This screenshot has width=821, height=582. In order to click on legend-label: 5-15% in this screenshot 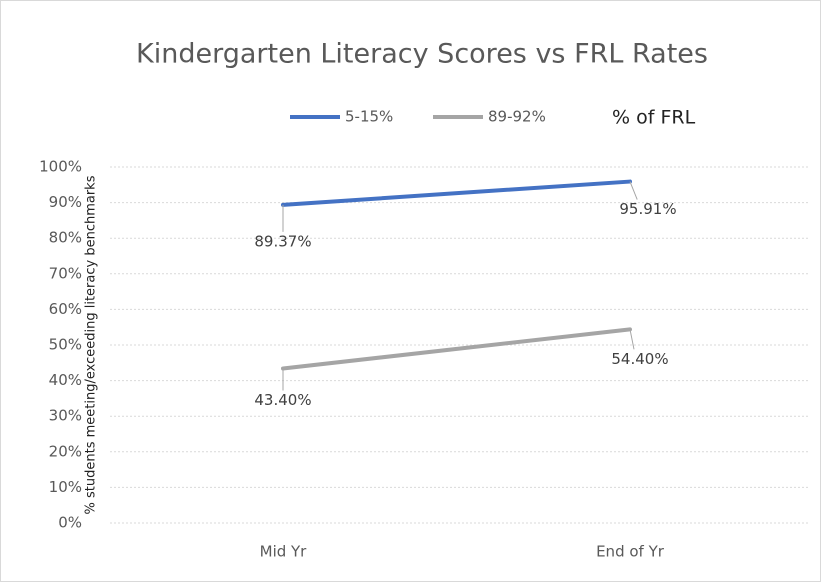, I will do `click(369, 117)`.